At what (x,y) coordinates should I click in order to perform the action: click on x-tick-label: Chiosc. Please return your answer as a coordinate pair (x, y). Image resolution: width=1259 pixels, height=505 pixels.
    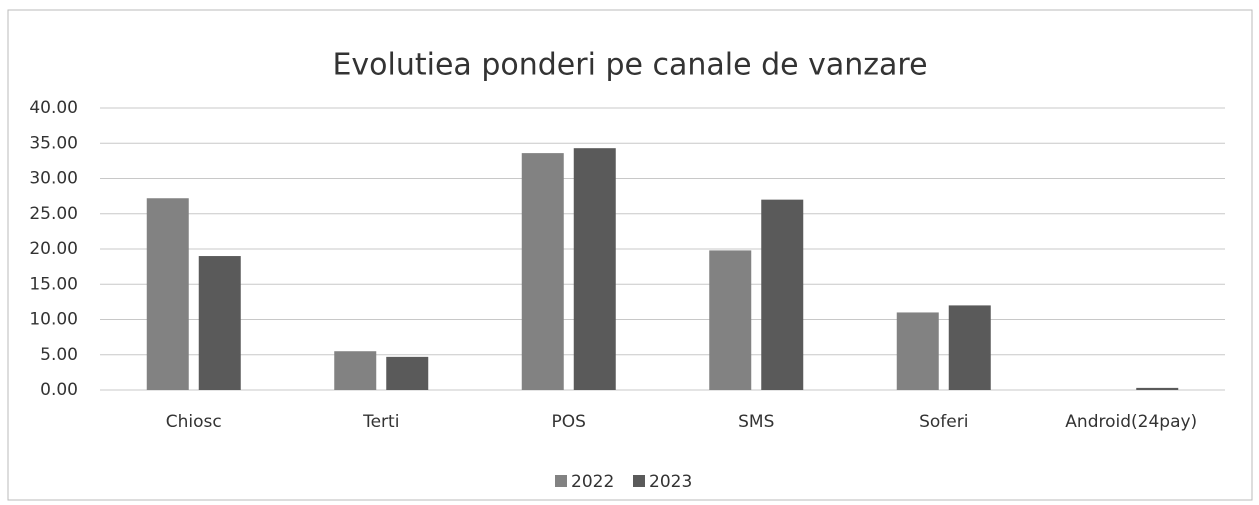
    Looking at the image, I should click on (194, 422).